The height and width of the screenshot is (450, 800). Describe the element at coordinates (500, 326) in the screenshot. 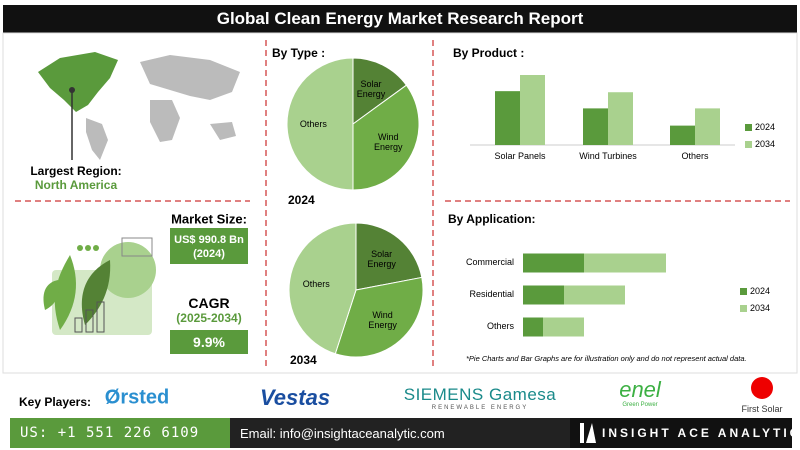

I see `y-tick-label: Others` at that location.